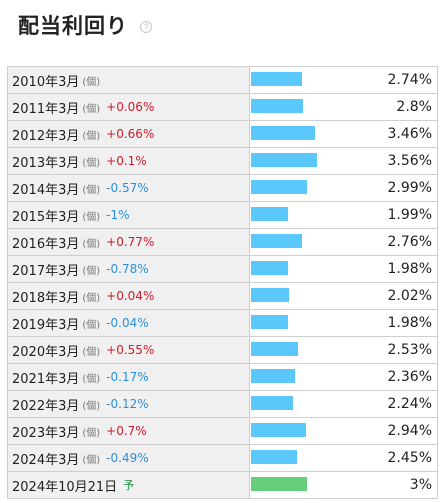 The image size is (443, 503). Describe the element at coordinates (129, 134) in the screenshot. I see `period-cell: 2012年3月 (個) +0.66%` at that location.